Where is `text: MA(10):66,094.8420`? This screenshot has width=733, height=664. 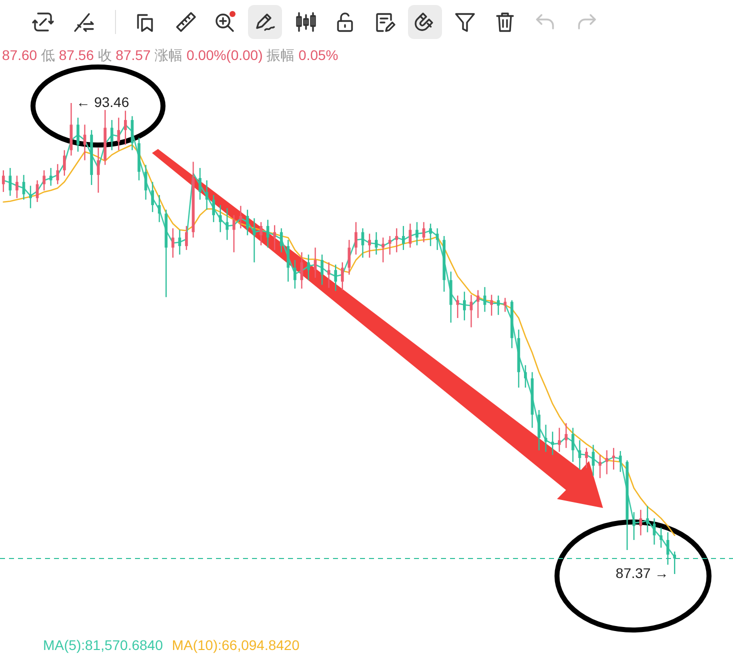
text: MA(10):66,094.8420 is located at coordinates (236, 645).